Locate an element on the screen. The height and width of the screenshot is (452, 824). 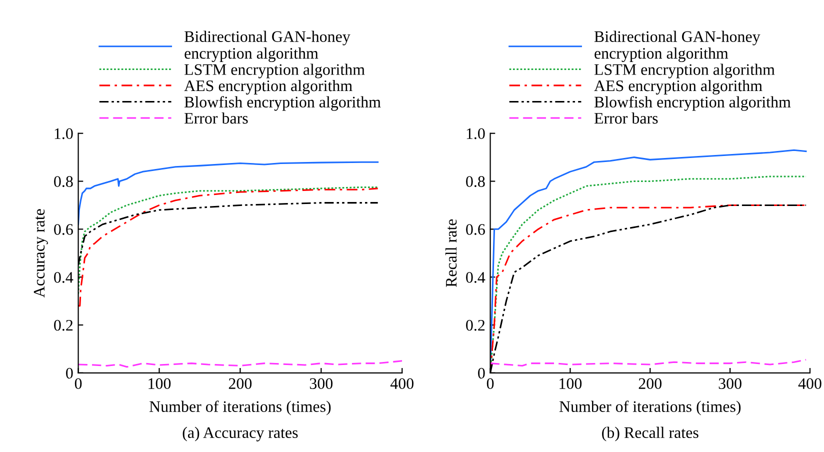
text: (a) Accuracy rates is located at coordinates (240, 434).